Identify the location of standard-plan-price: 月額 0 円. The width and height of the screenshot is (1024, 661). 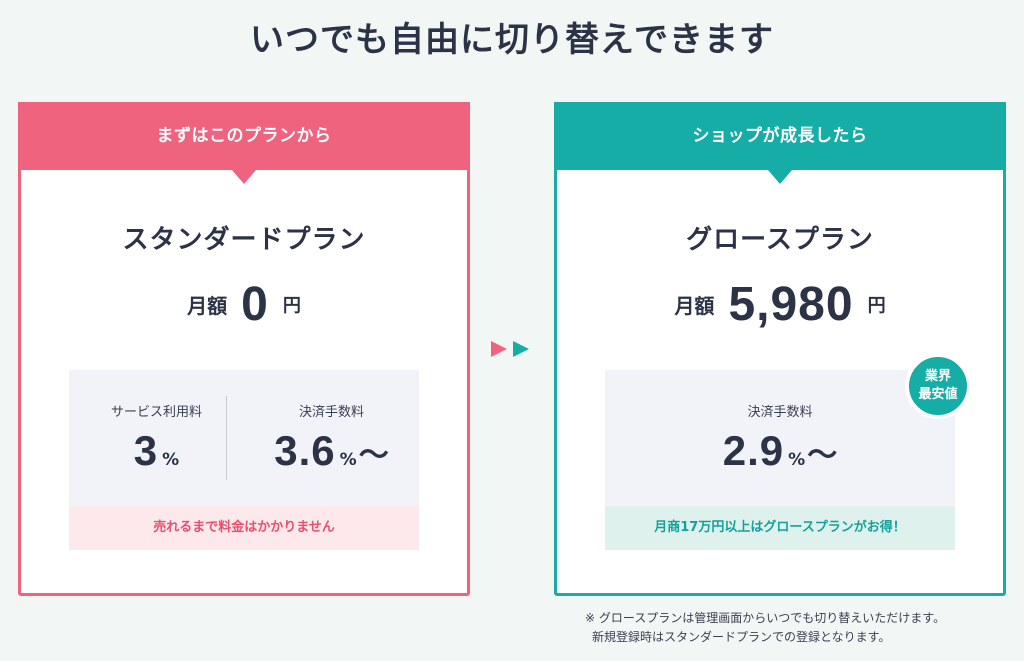
(244, 304).